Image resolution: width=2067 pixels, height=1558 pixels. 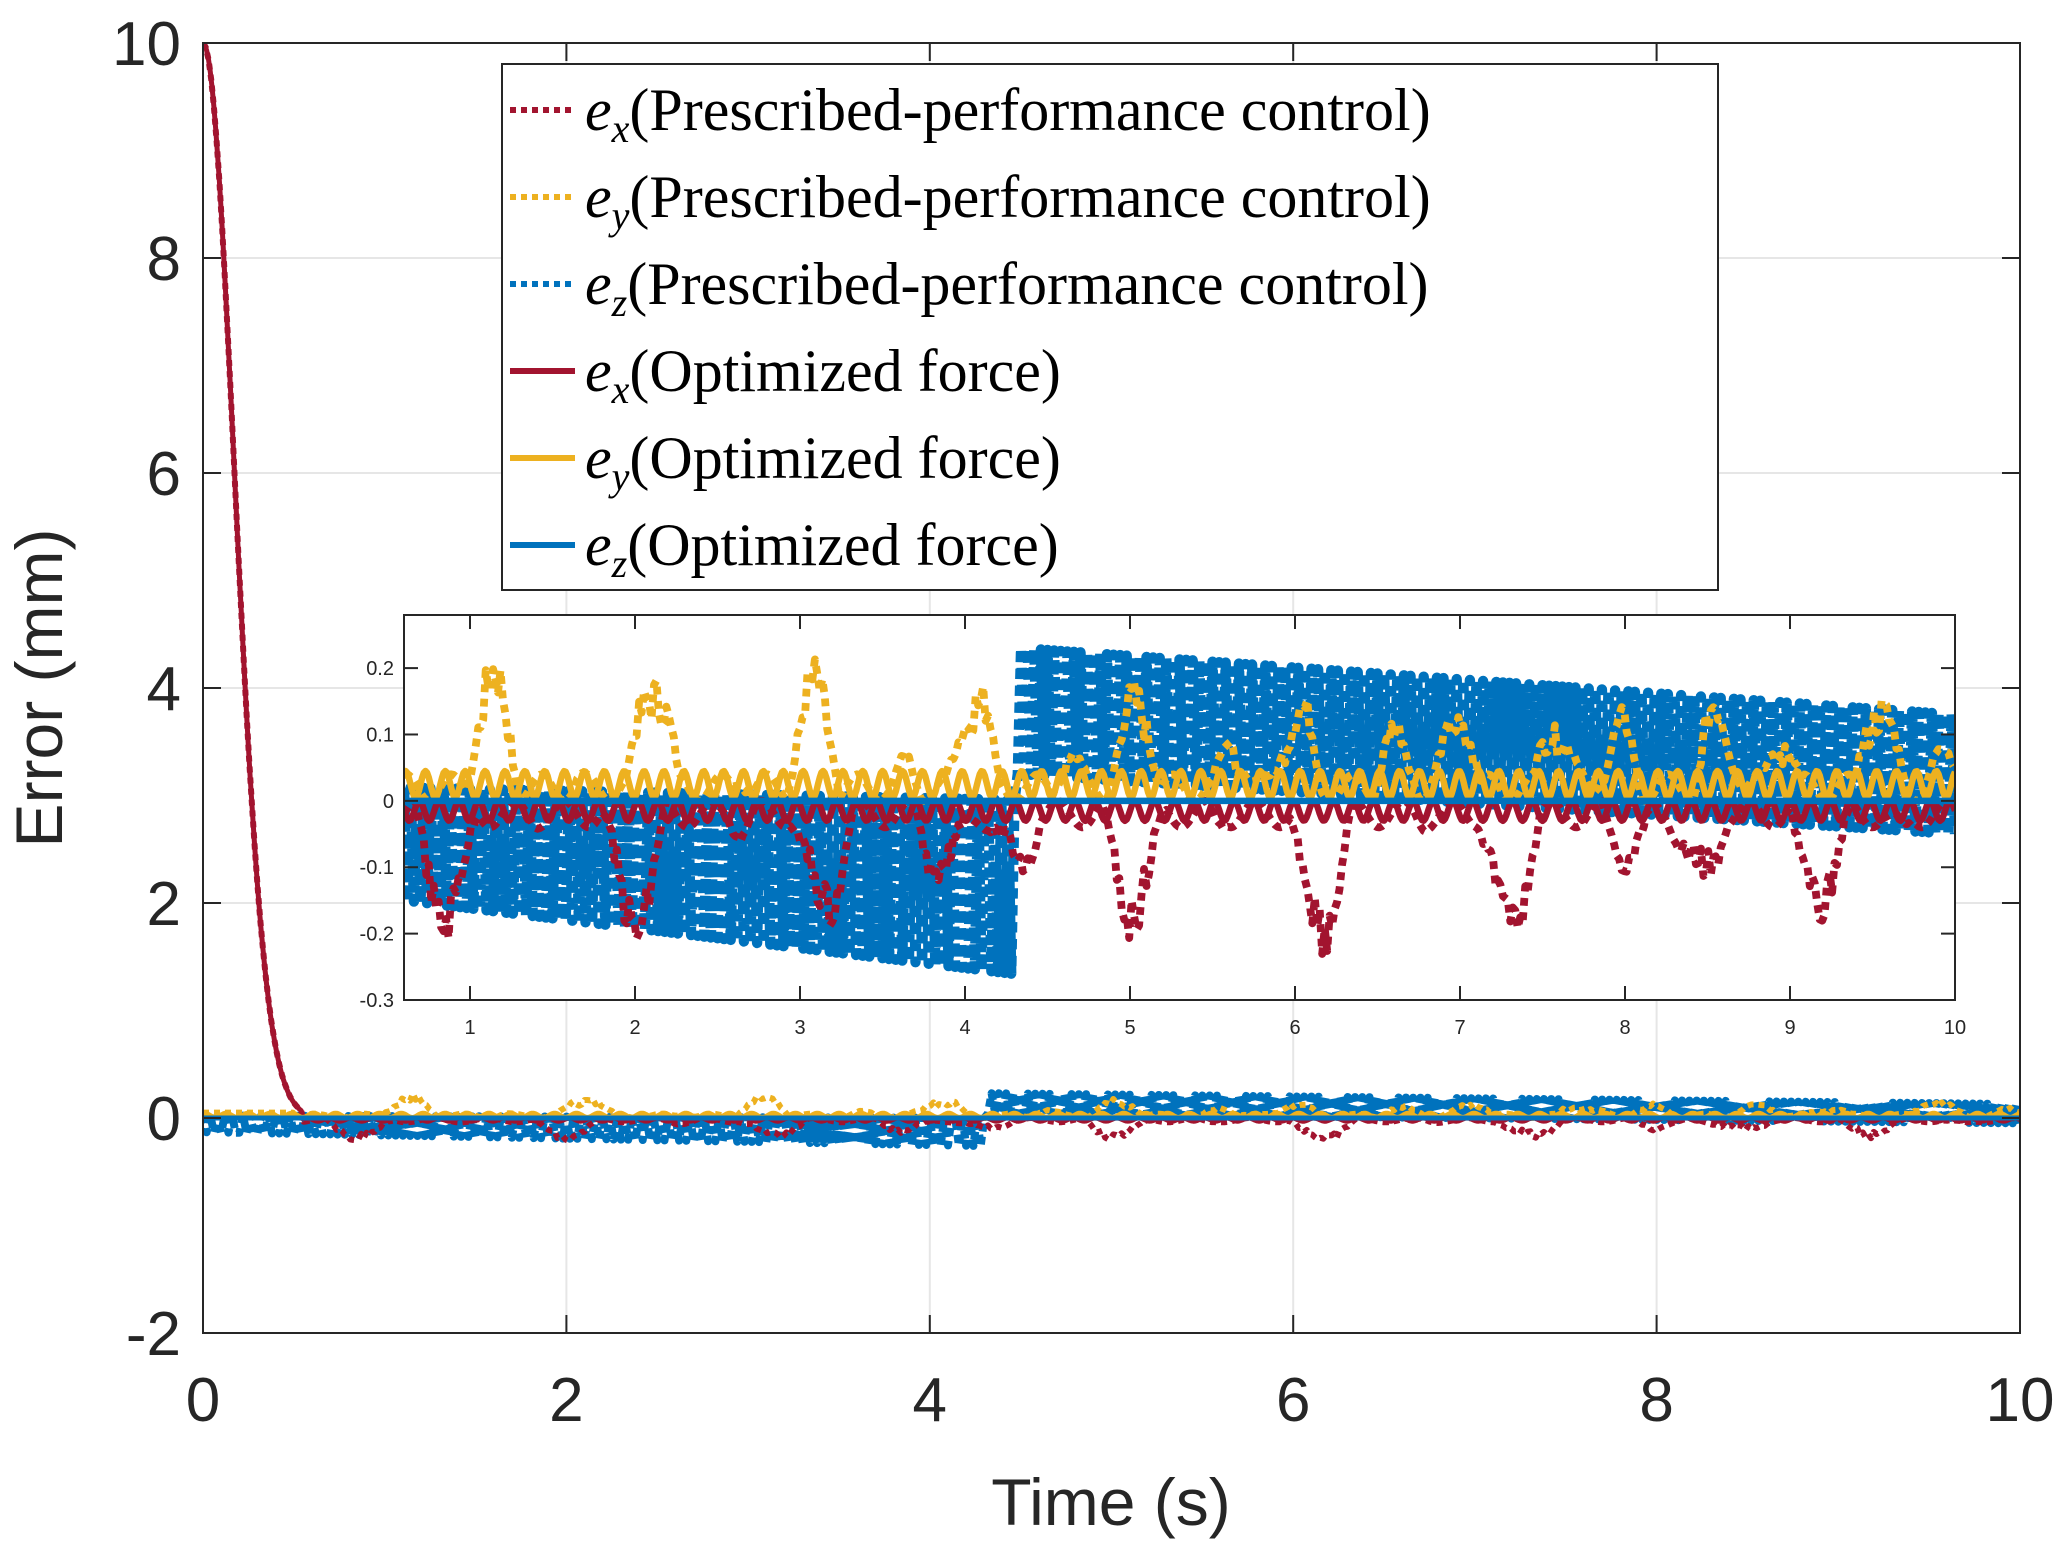 I want to click on inset-y-tick-label: 0, so click(x=388, y=802).